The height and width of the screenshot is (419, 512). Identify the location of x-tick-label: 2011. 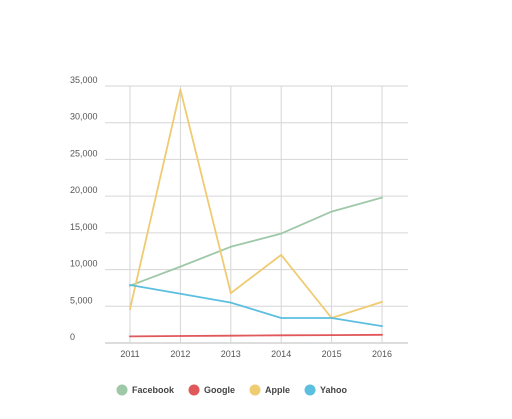
(129, 354).